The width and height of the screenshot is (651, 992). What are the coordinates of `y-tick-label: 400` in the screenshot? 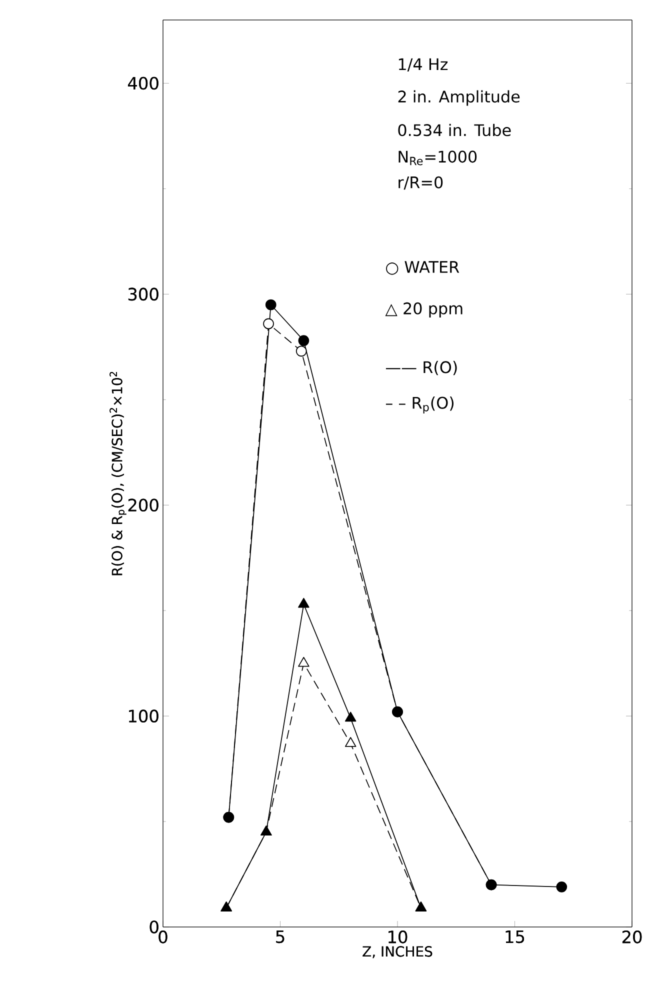 It's located at (143, 83).